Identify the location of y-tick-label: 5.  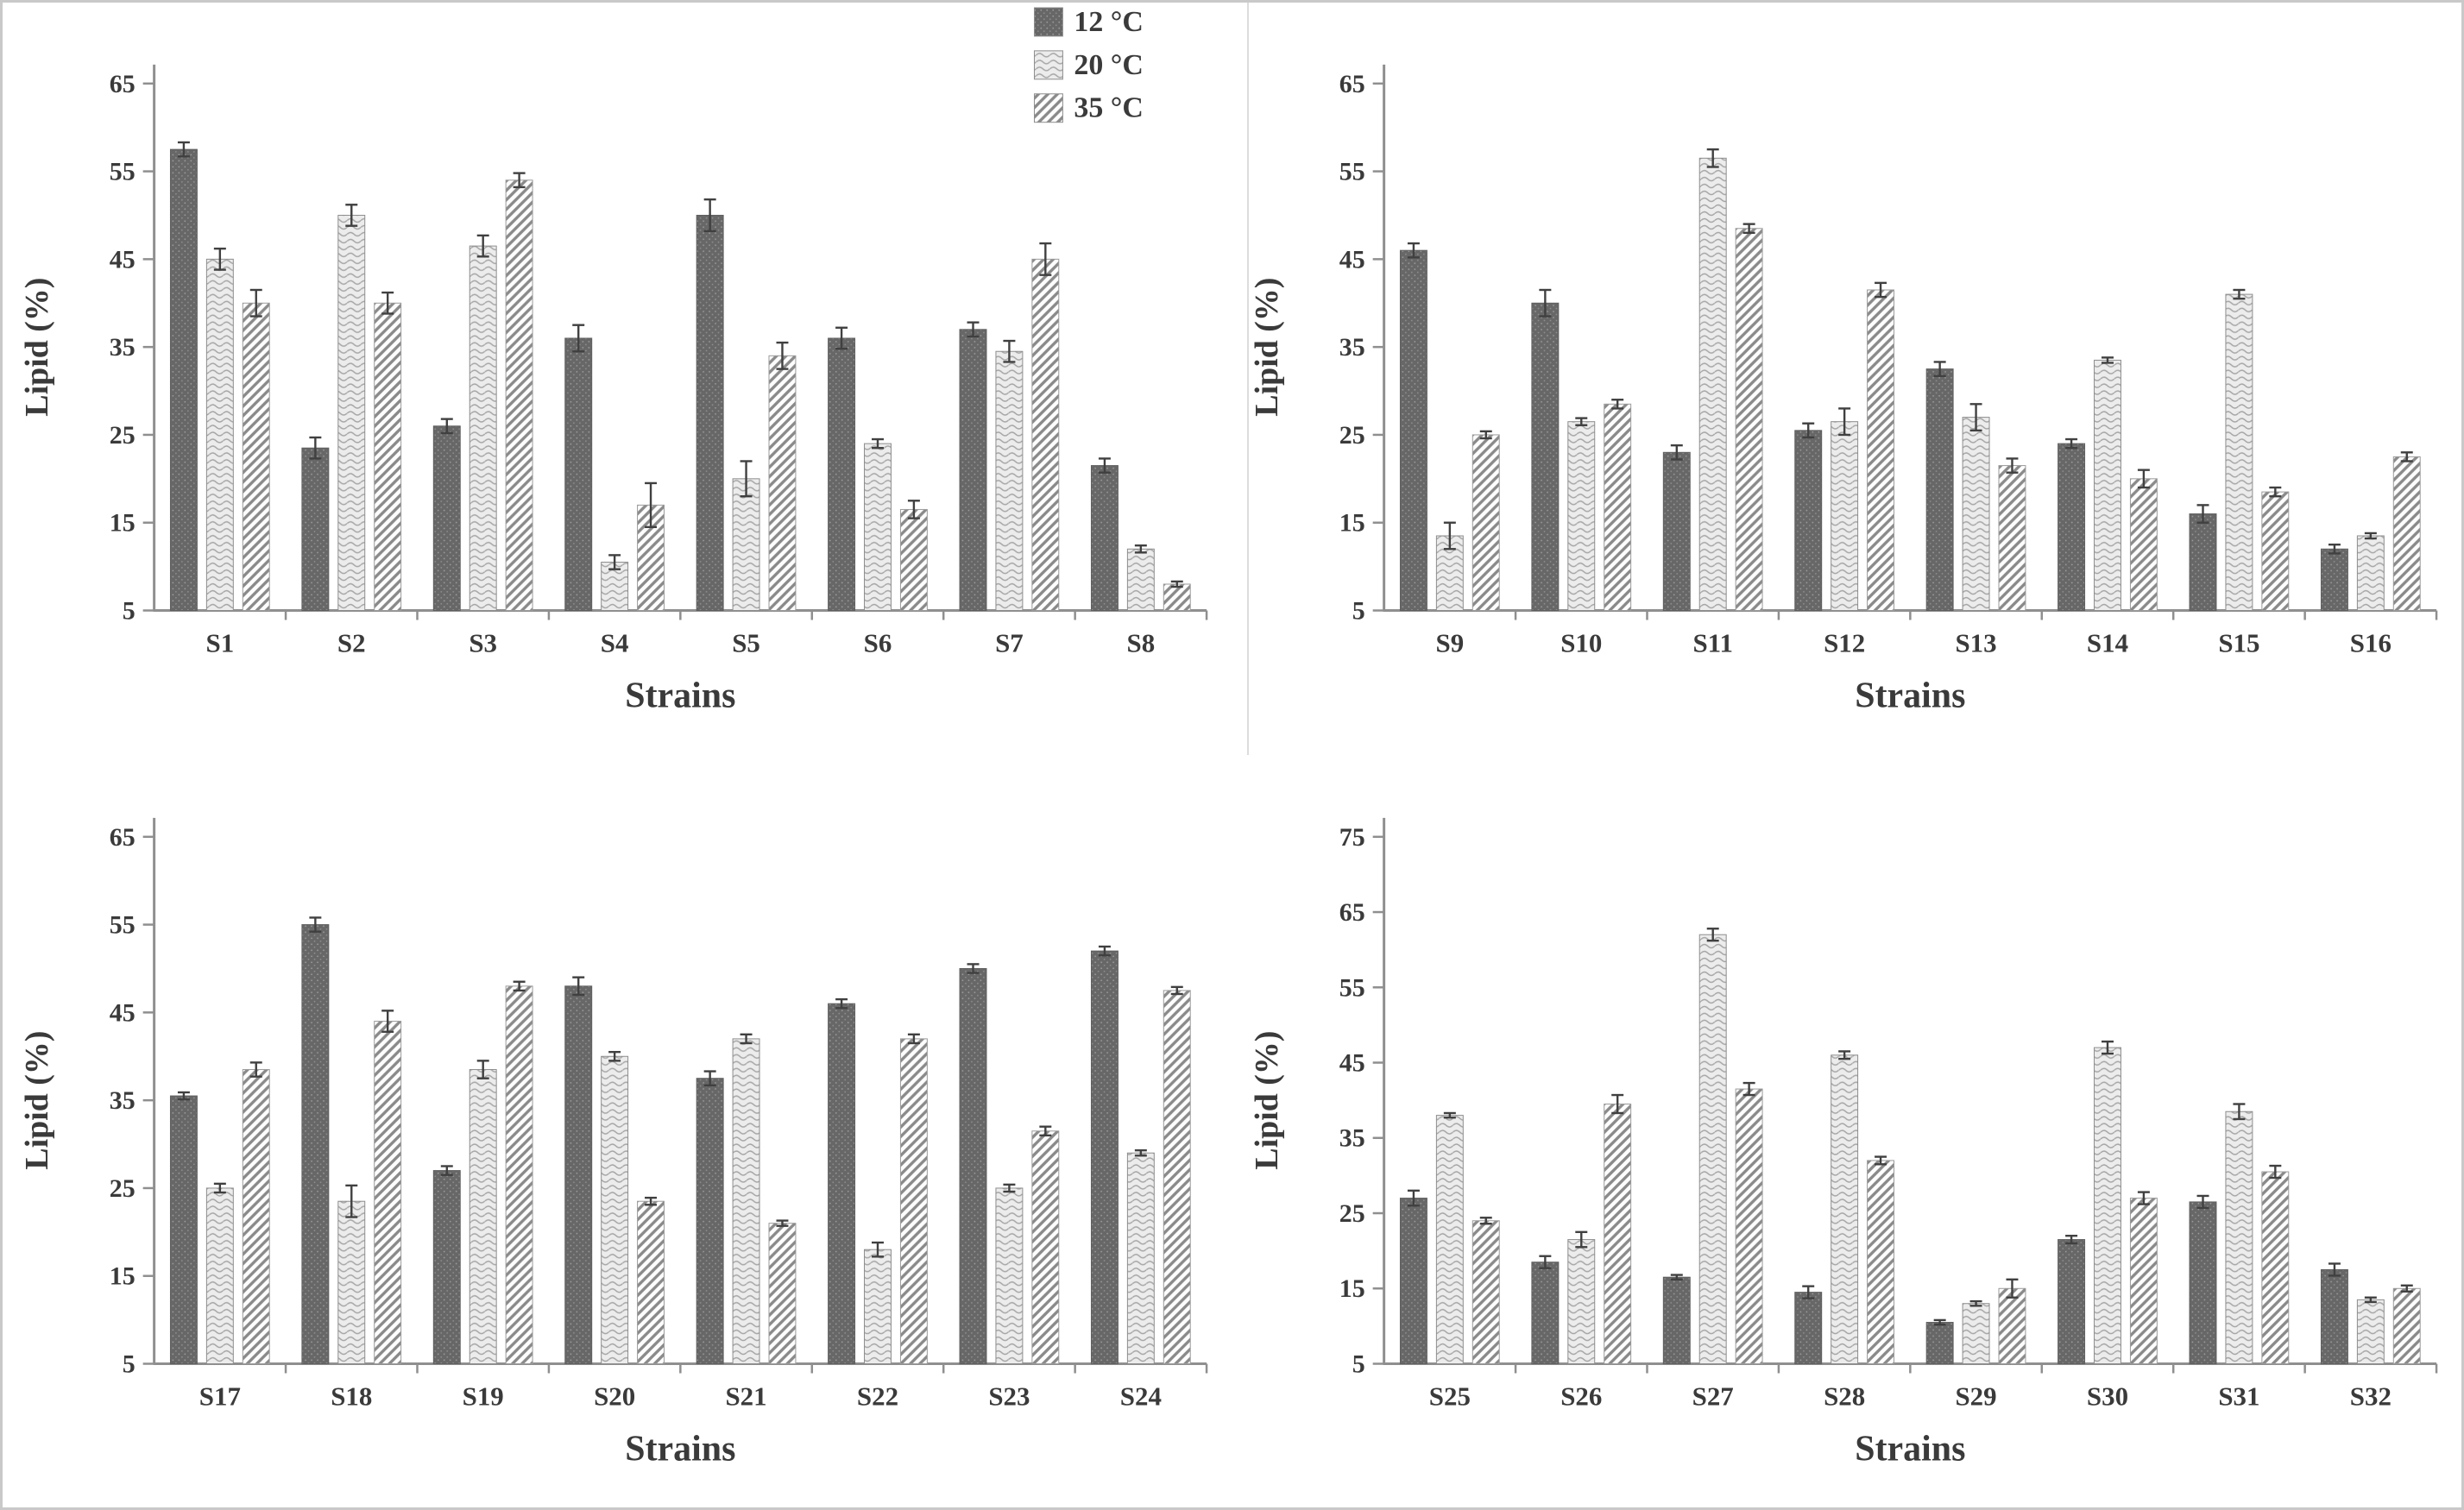
(129, 610).